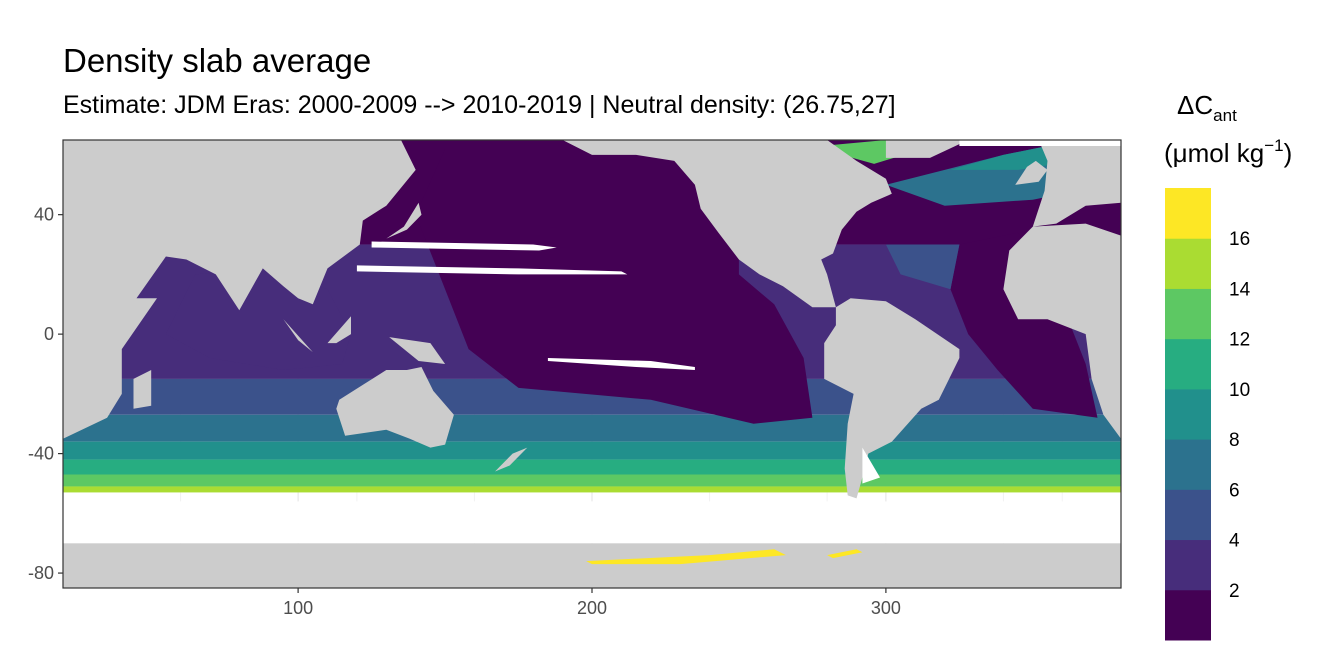 The image size is (1344, 672). Describe the element at coordinates (871, 465) in the screenshot. I see `no-data-patagonia-shelf` at that location.